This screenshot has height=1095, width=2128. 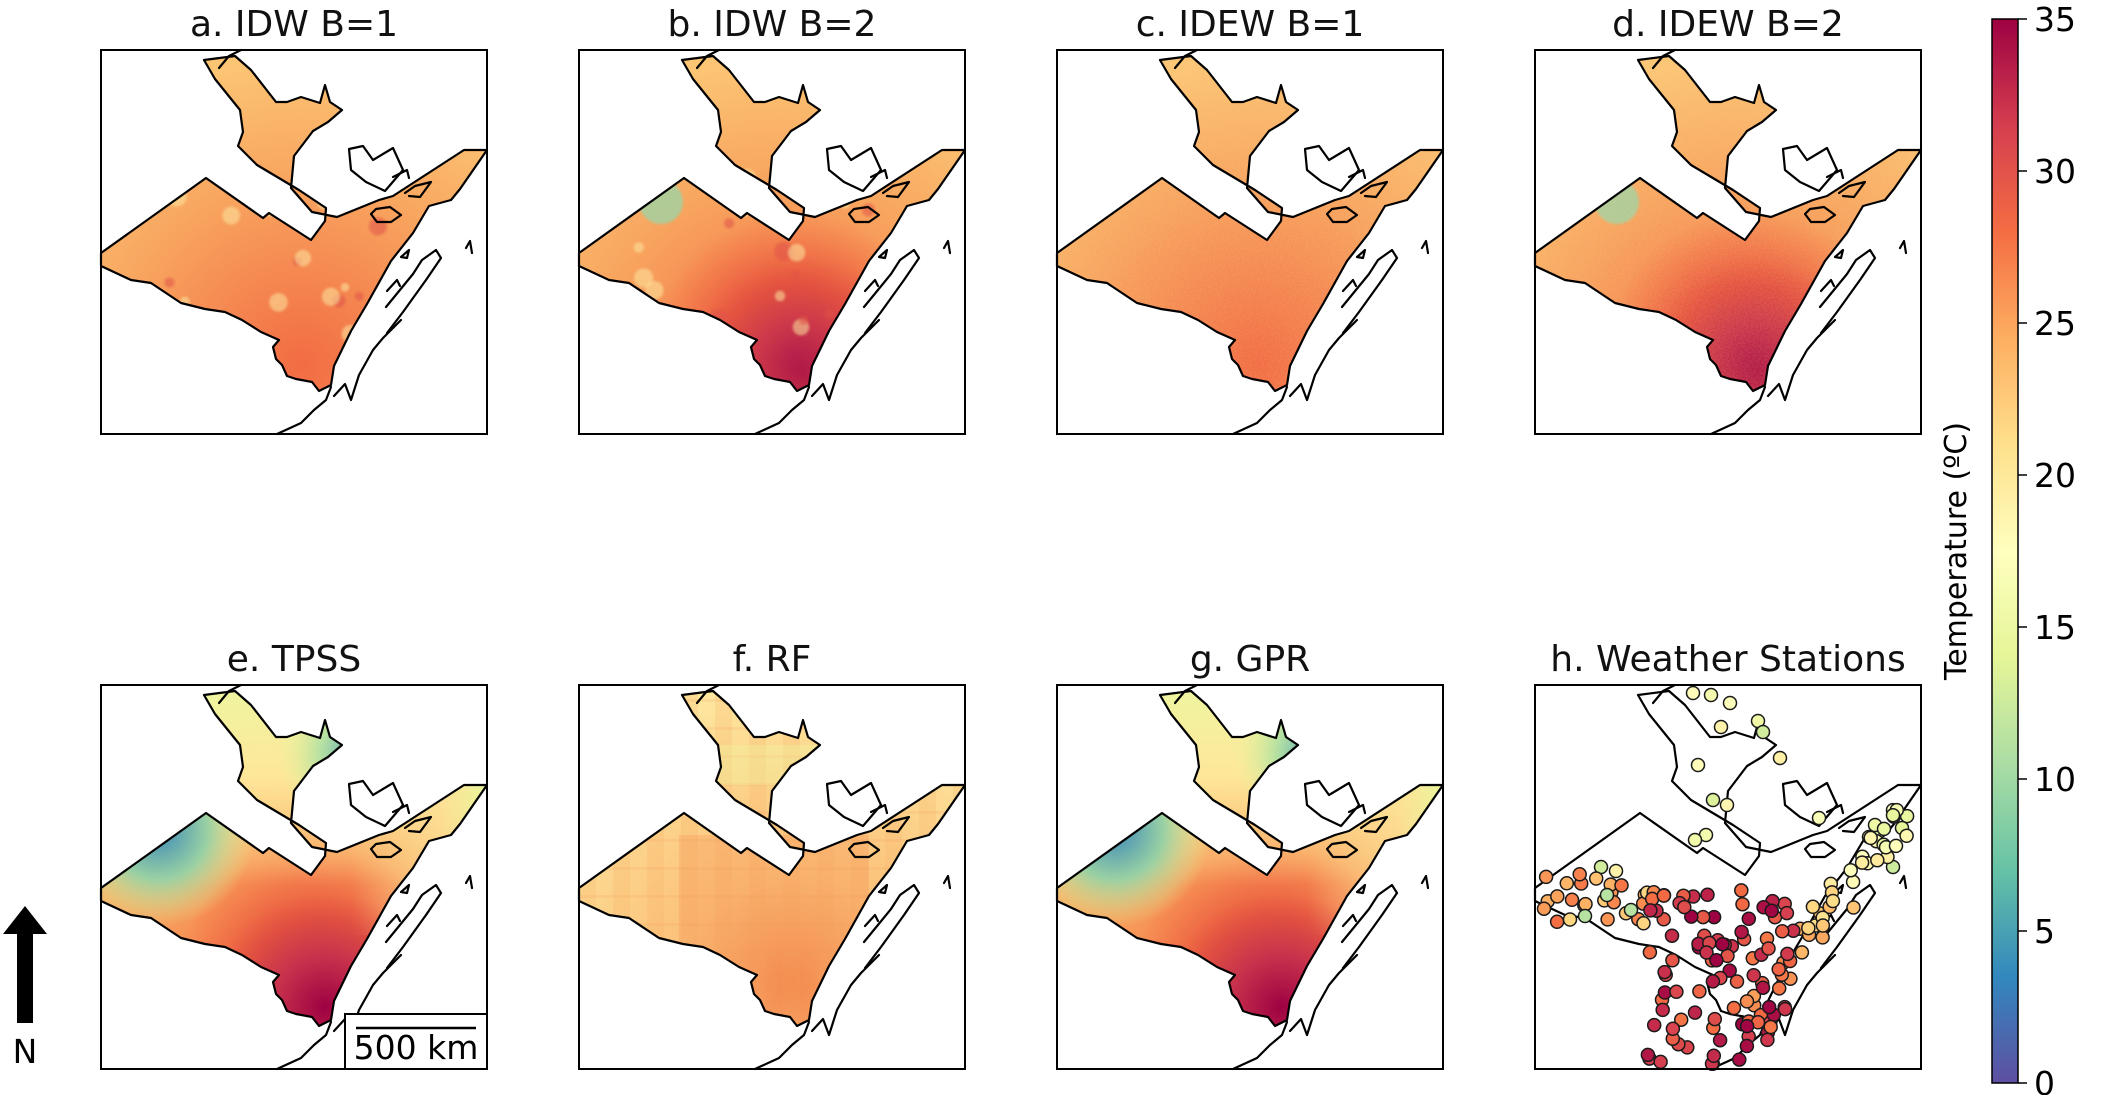 What do you see at coordinates (294, 659) in the screenshot?
I see `panel-title: e. TPSS` at bounding box center [294, 659].